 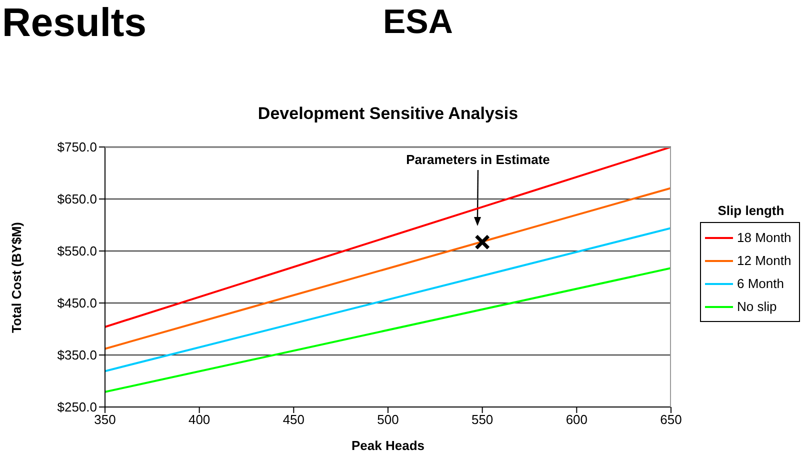 I want to click on legend-label: 12 Month, so click(x=764, y=261).